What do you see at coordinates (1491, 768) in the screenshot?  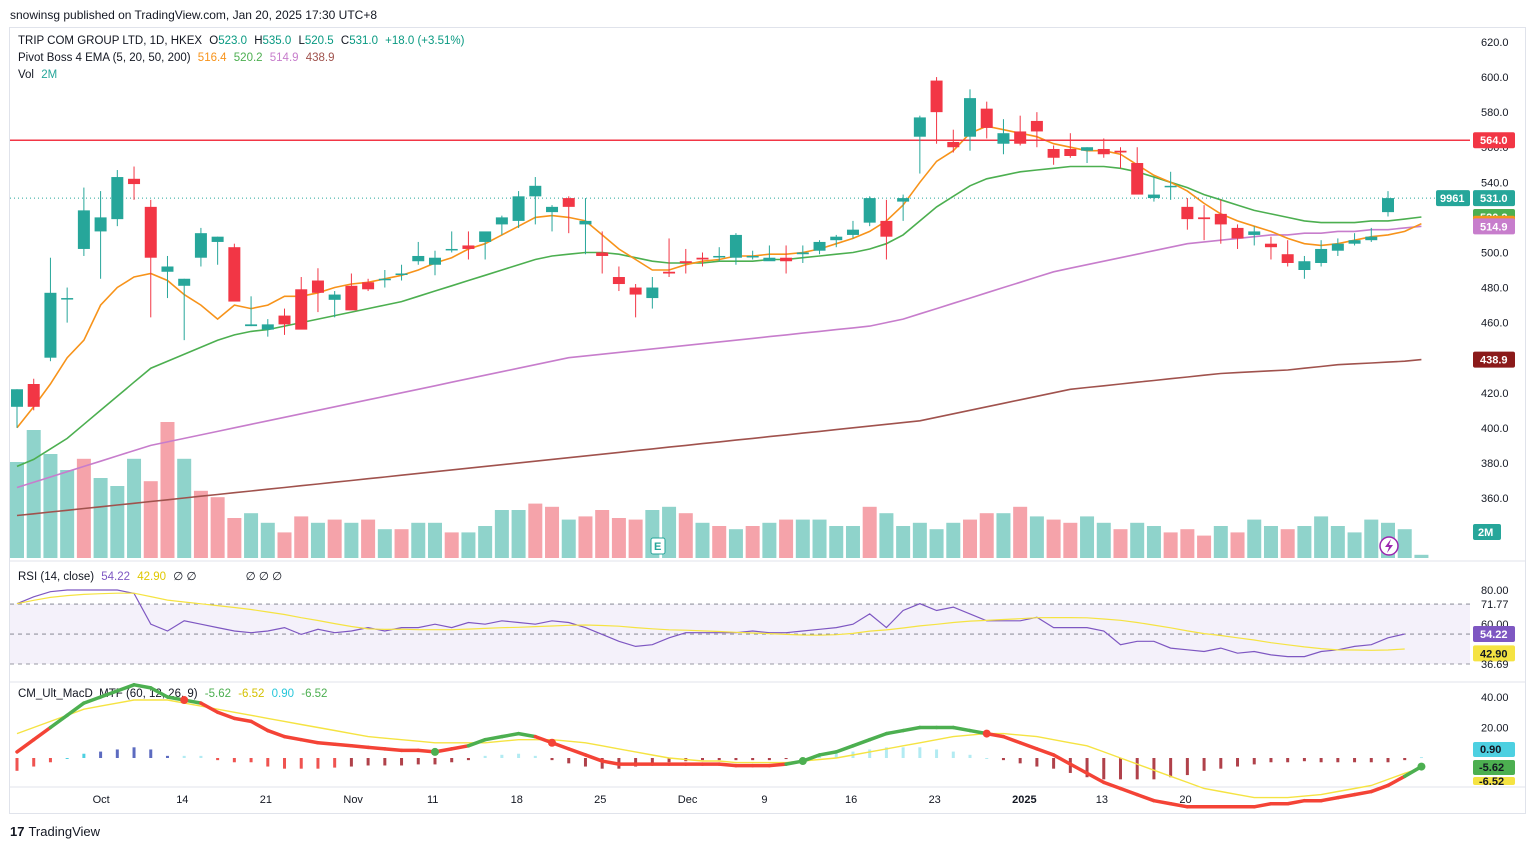 I see `macd-tag-label: -5.62` at bounding box center [1491, 768].